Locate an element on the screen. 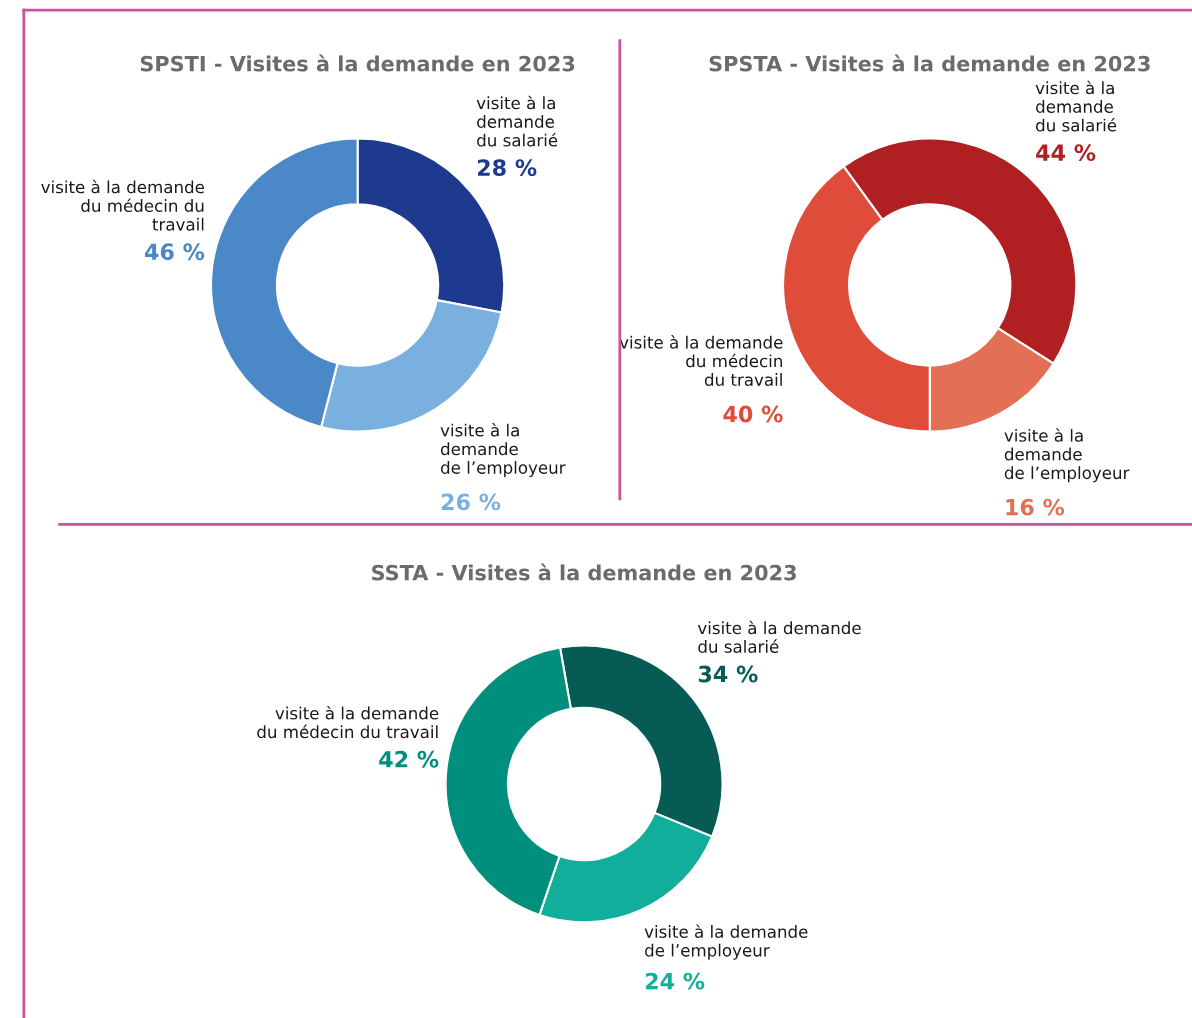 This screenshot has width=1192, height=1018. data-label: 42 % is located at coordinates (409, 759).